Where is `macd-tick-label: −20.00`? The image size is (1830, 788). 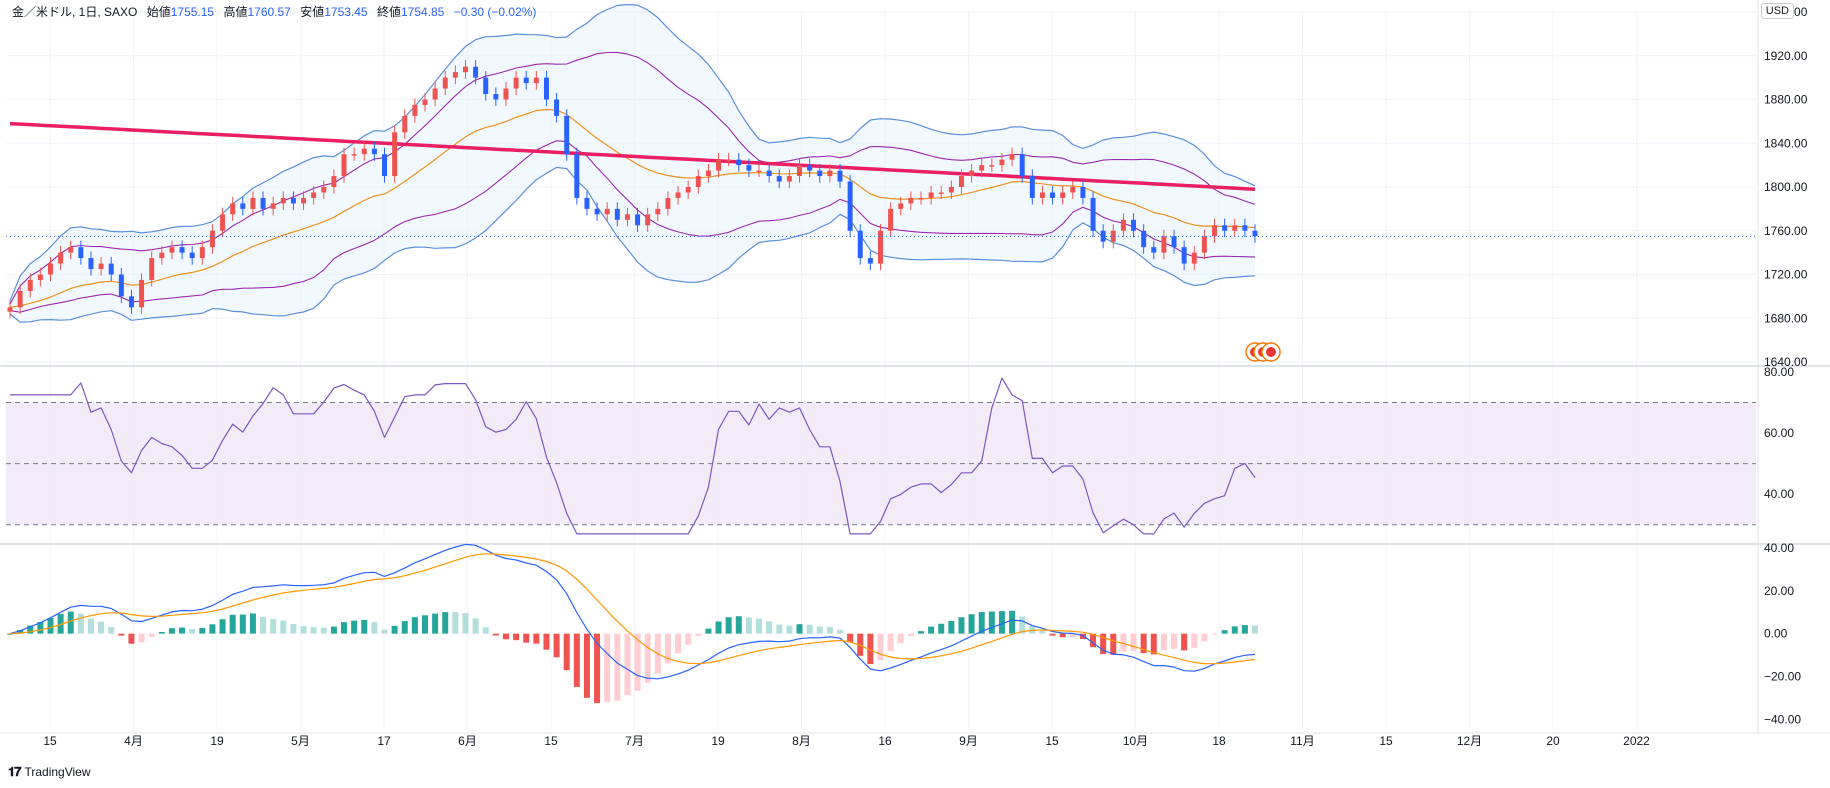 macd-tick-label: −20.00 is located at coordinates (1782, 676).